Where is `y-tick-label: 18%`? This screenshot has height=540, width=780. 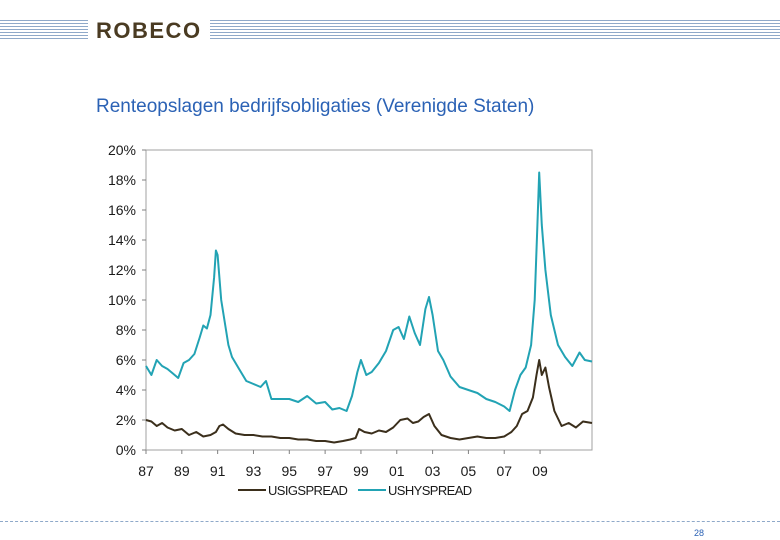 y-tick-label: 18% is located at coordinates (122, 180).